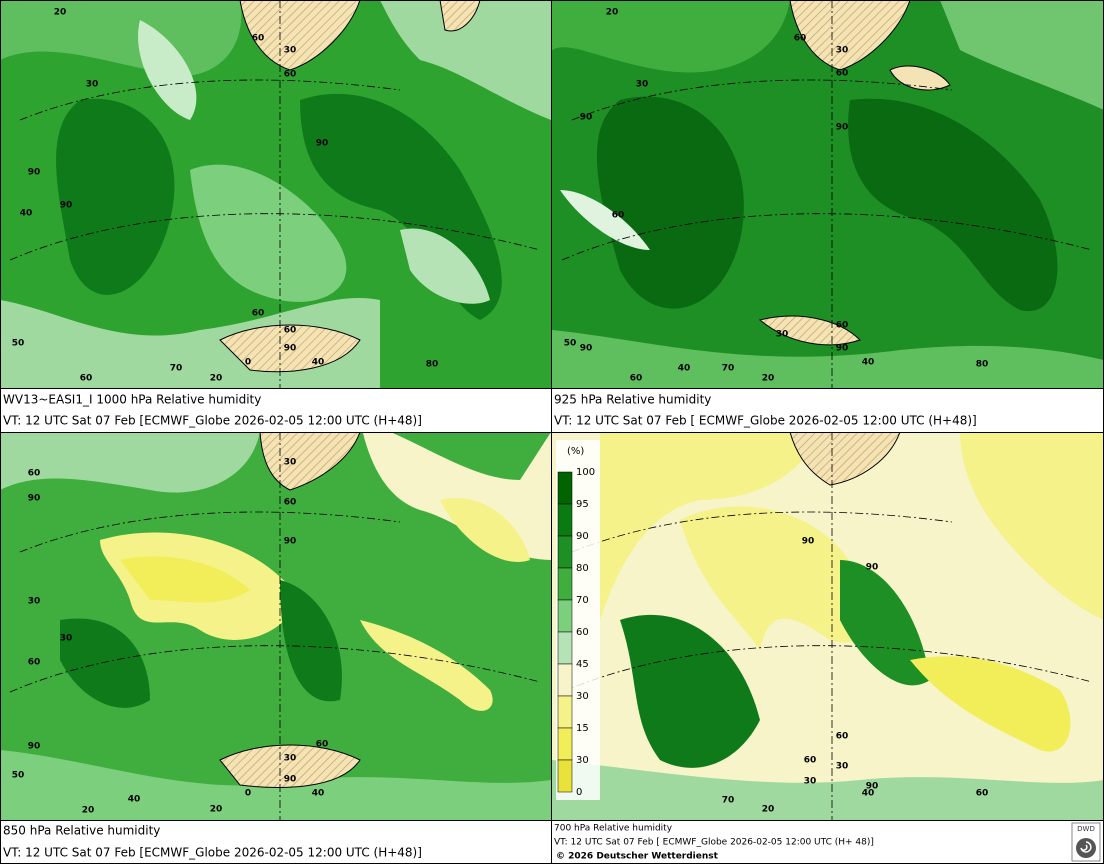 This screenshot has width=1104, height=864. Describe the element at coordinates (1086, 842) in the screenshot. I see `logo: DWD` at that location.